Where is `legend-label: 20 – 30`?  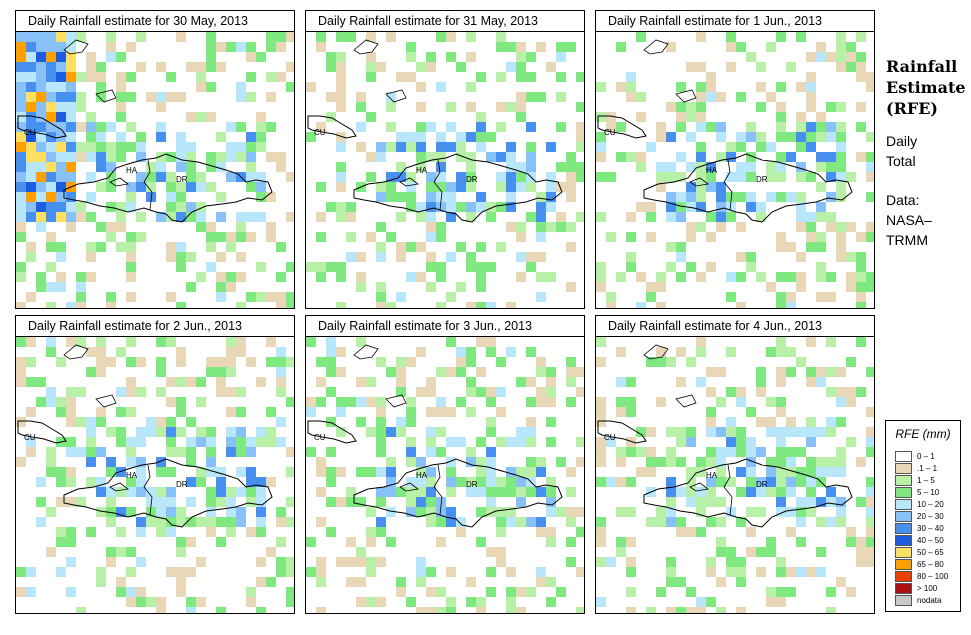 legend-label: 20 – 30 is located at coordinates (930, 516).